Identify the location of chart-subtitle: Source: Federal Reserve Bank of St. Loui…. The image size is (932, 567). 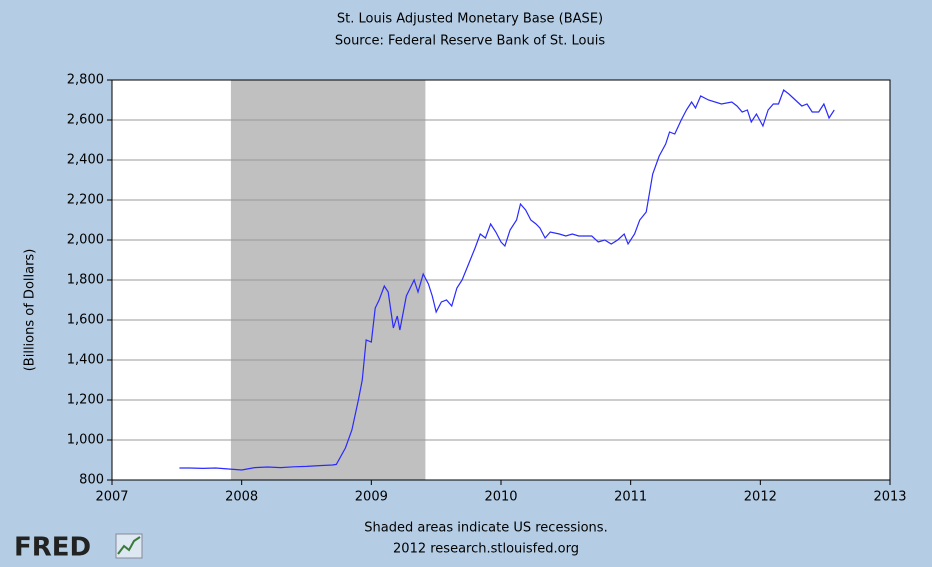
(470, 41).